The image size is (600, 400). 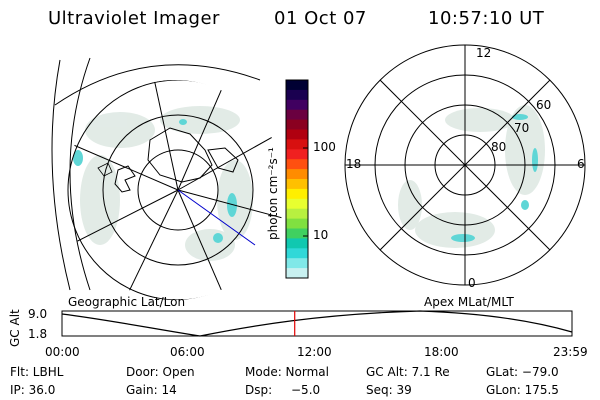 What do you see at coordinates (317, 323) in the screenshot?
I see `altitude-plot` at bounding box center [317, 323].